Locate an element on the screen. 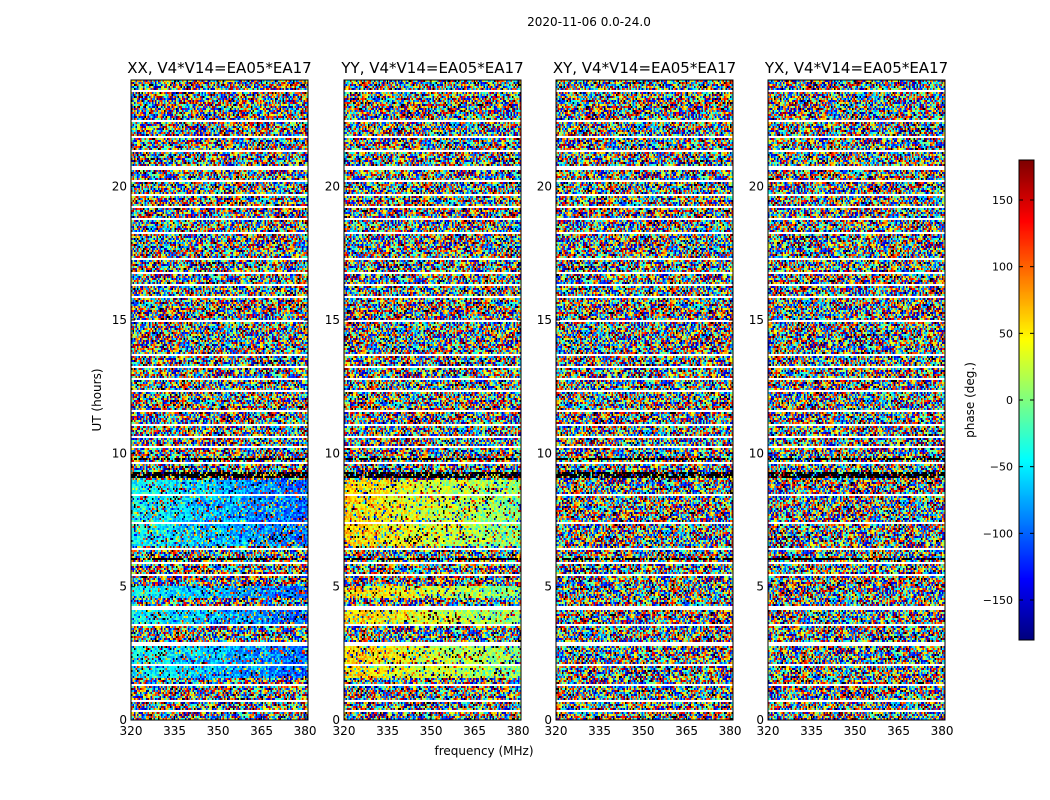 The image size is (1050, 800). panel-4-frame is located at coordinates (856, 400).